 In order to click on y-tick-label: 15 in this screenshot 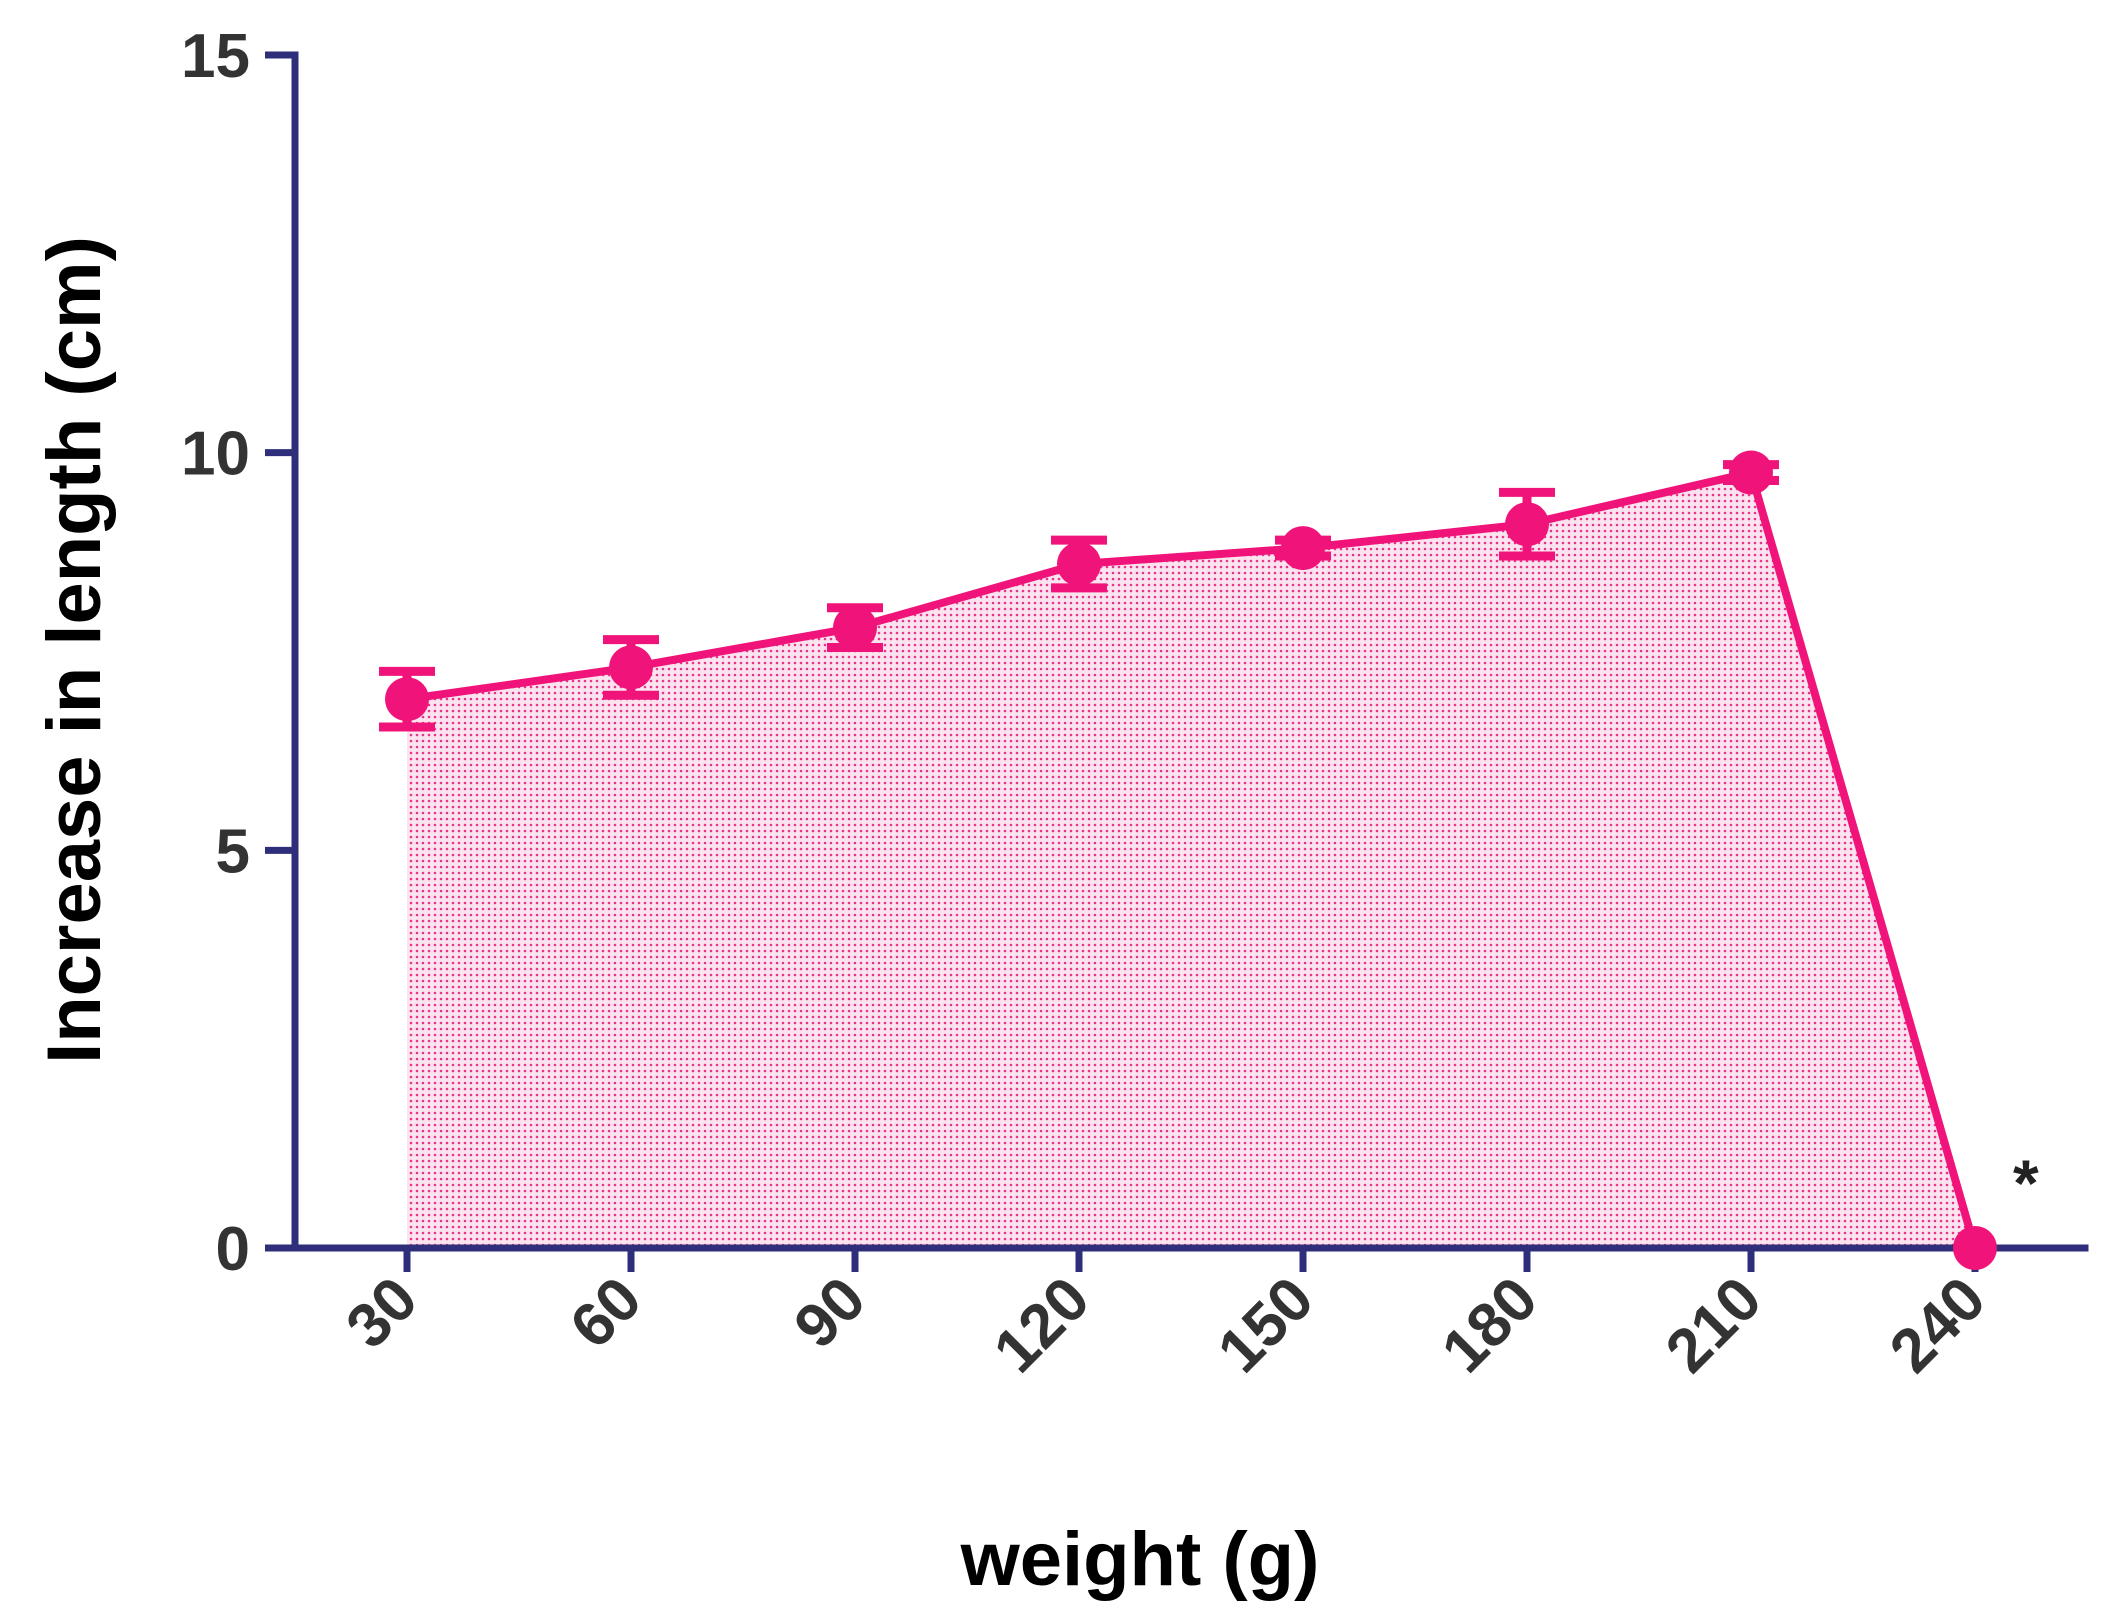, I will do `click(215, 56)`.